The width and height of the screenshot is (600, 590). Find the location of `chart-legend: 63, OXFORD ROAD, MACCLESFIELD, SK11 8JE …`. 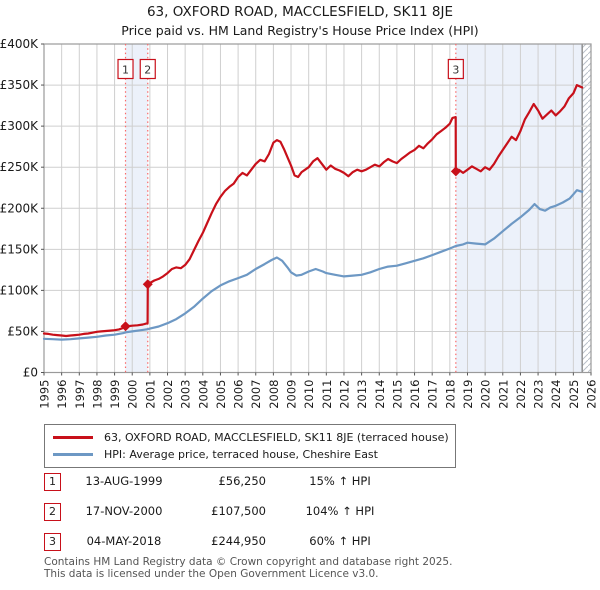

chart-legend: 63, OXFORD ROAD, MACCLESFIELD, SK11 8JE … is located at coordinates (250, 446).